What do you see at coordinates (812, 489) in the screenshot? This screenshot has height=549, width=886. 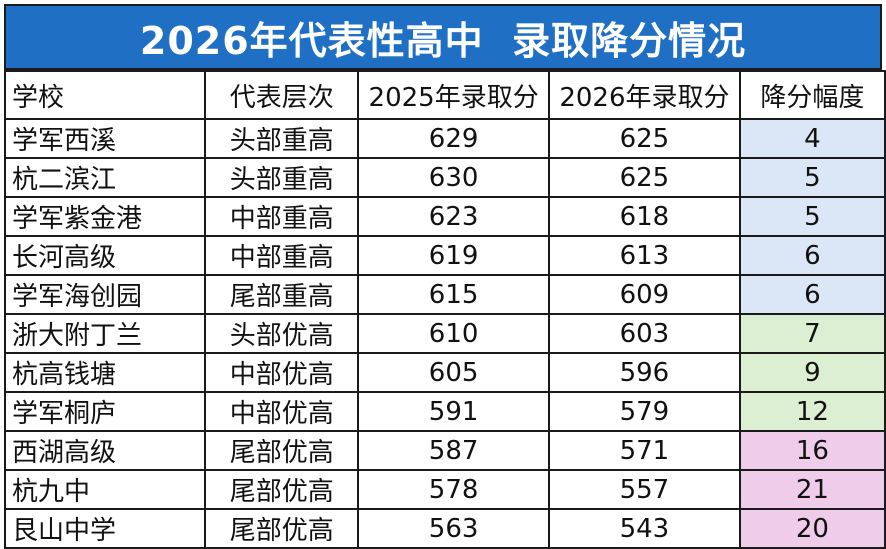 I see `cell-drop: 21` at bounding box center [812, 489].